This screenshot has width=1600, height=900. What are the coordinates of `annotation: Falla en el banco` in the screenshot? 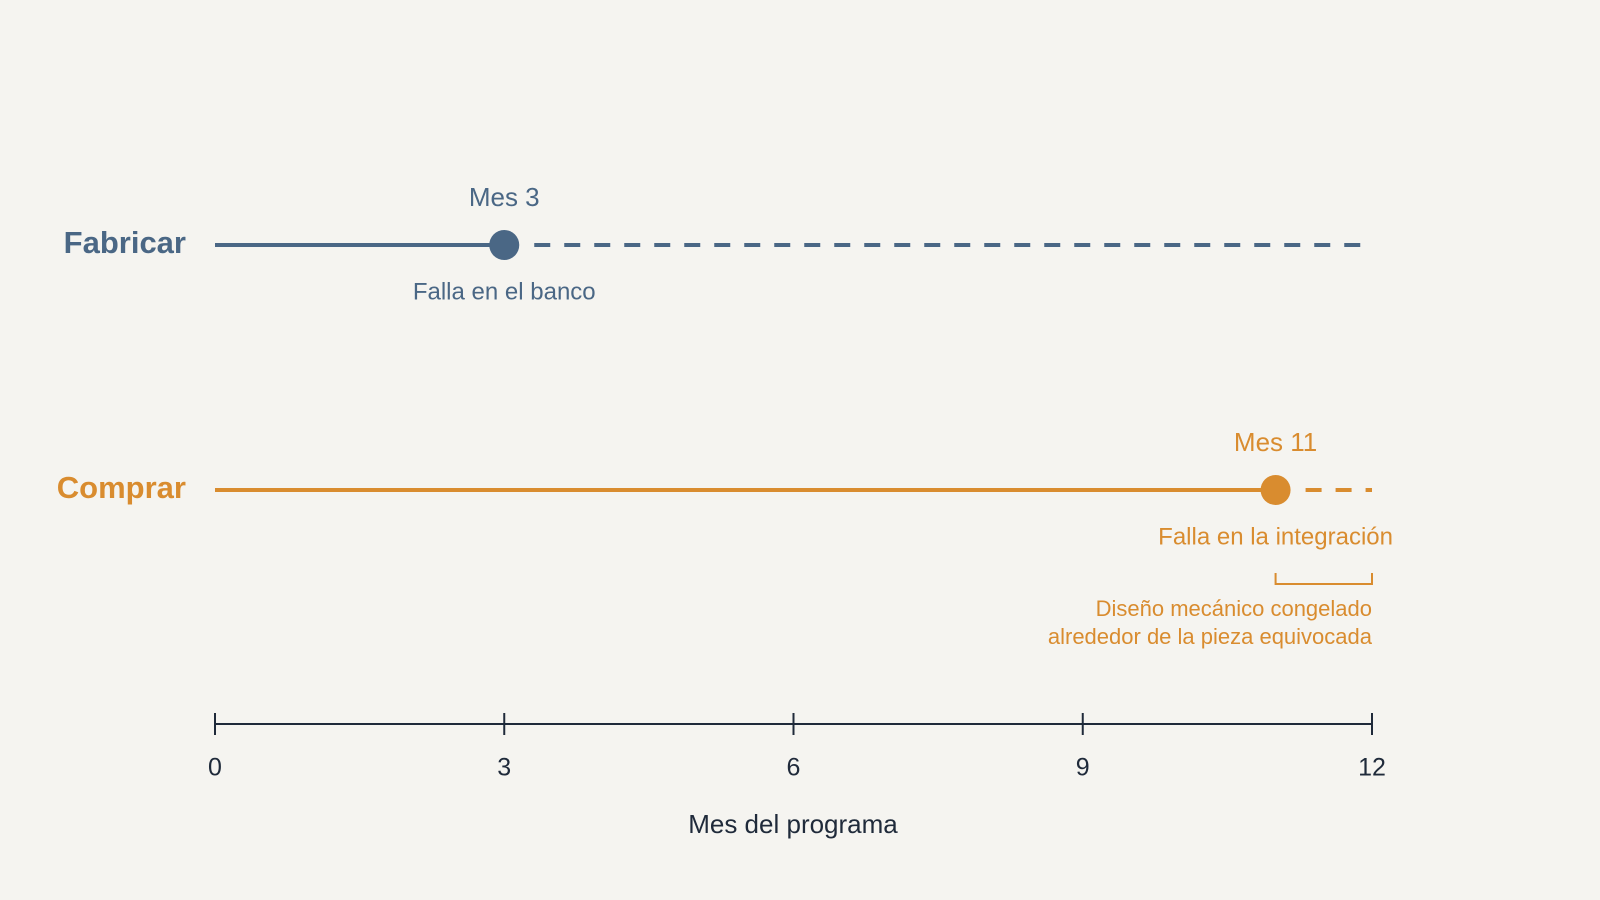 It's located at (504, 291).